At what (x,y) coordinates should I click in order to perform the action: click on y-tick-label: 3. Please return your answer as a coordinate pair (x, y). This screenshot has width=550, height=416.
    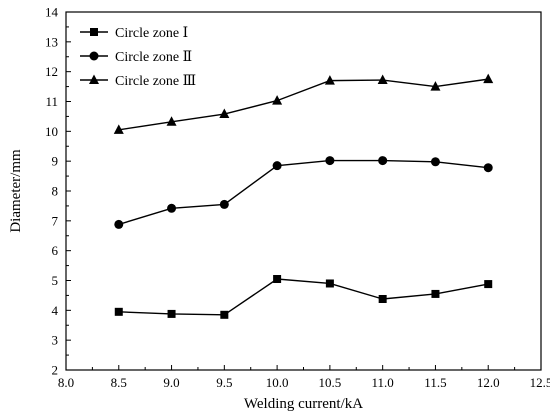
    Looking at the image, I should click on (55, 340).